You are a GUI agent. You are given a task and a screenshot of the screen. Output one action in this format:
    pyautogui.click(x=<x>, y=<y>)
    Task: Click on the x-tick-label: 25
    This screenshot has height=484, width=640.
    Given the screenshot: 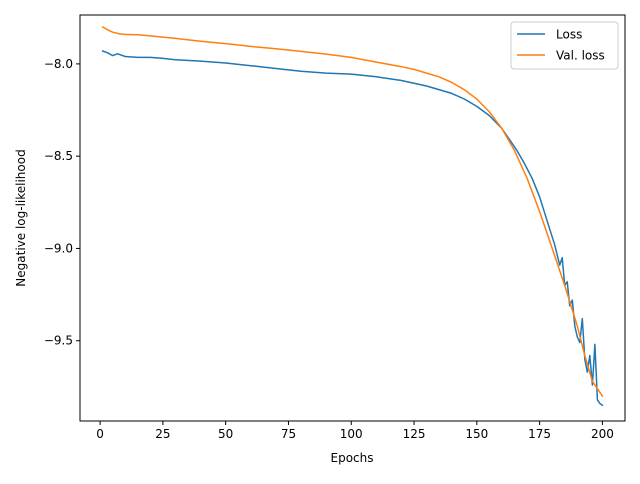 What is the action you would take?
    pyautogui.click(x=162, y=434)
    